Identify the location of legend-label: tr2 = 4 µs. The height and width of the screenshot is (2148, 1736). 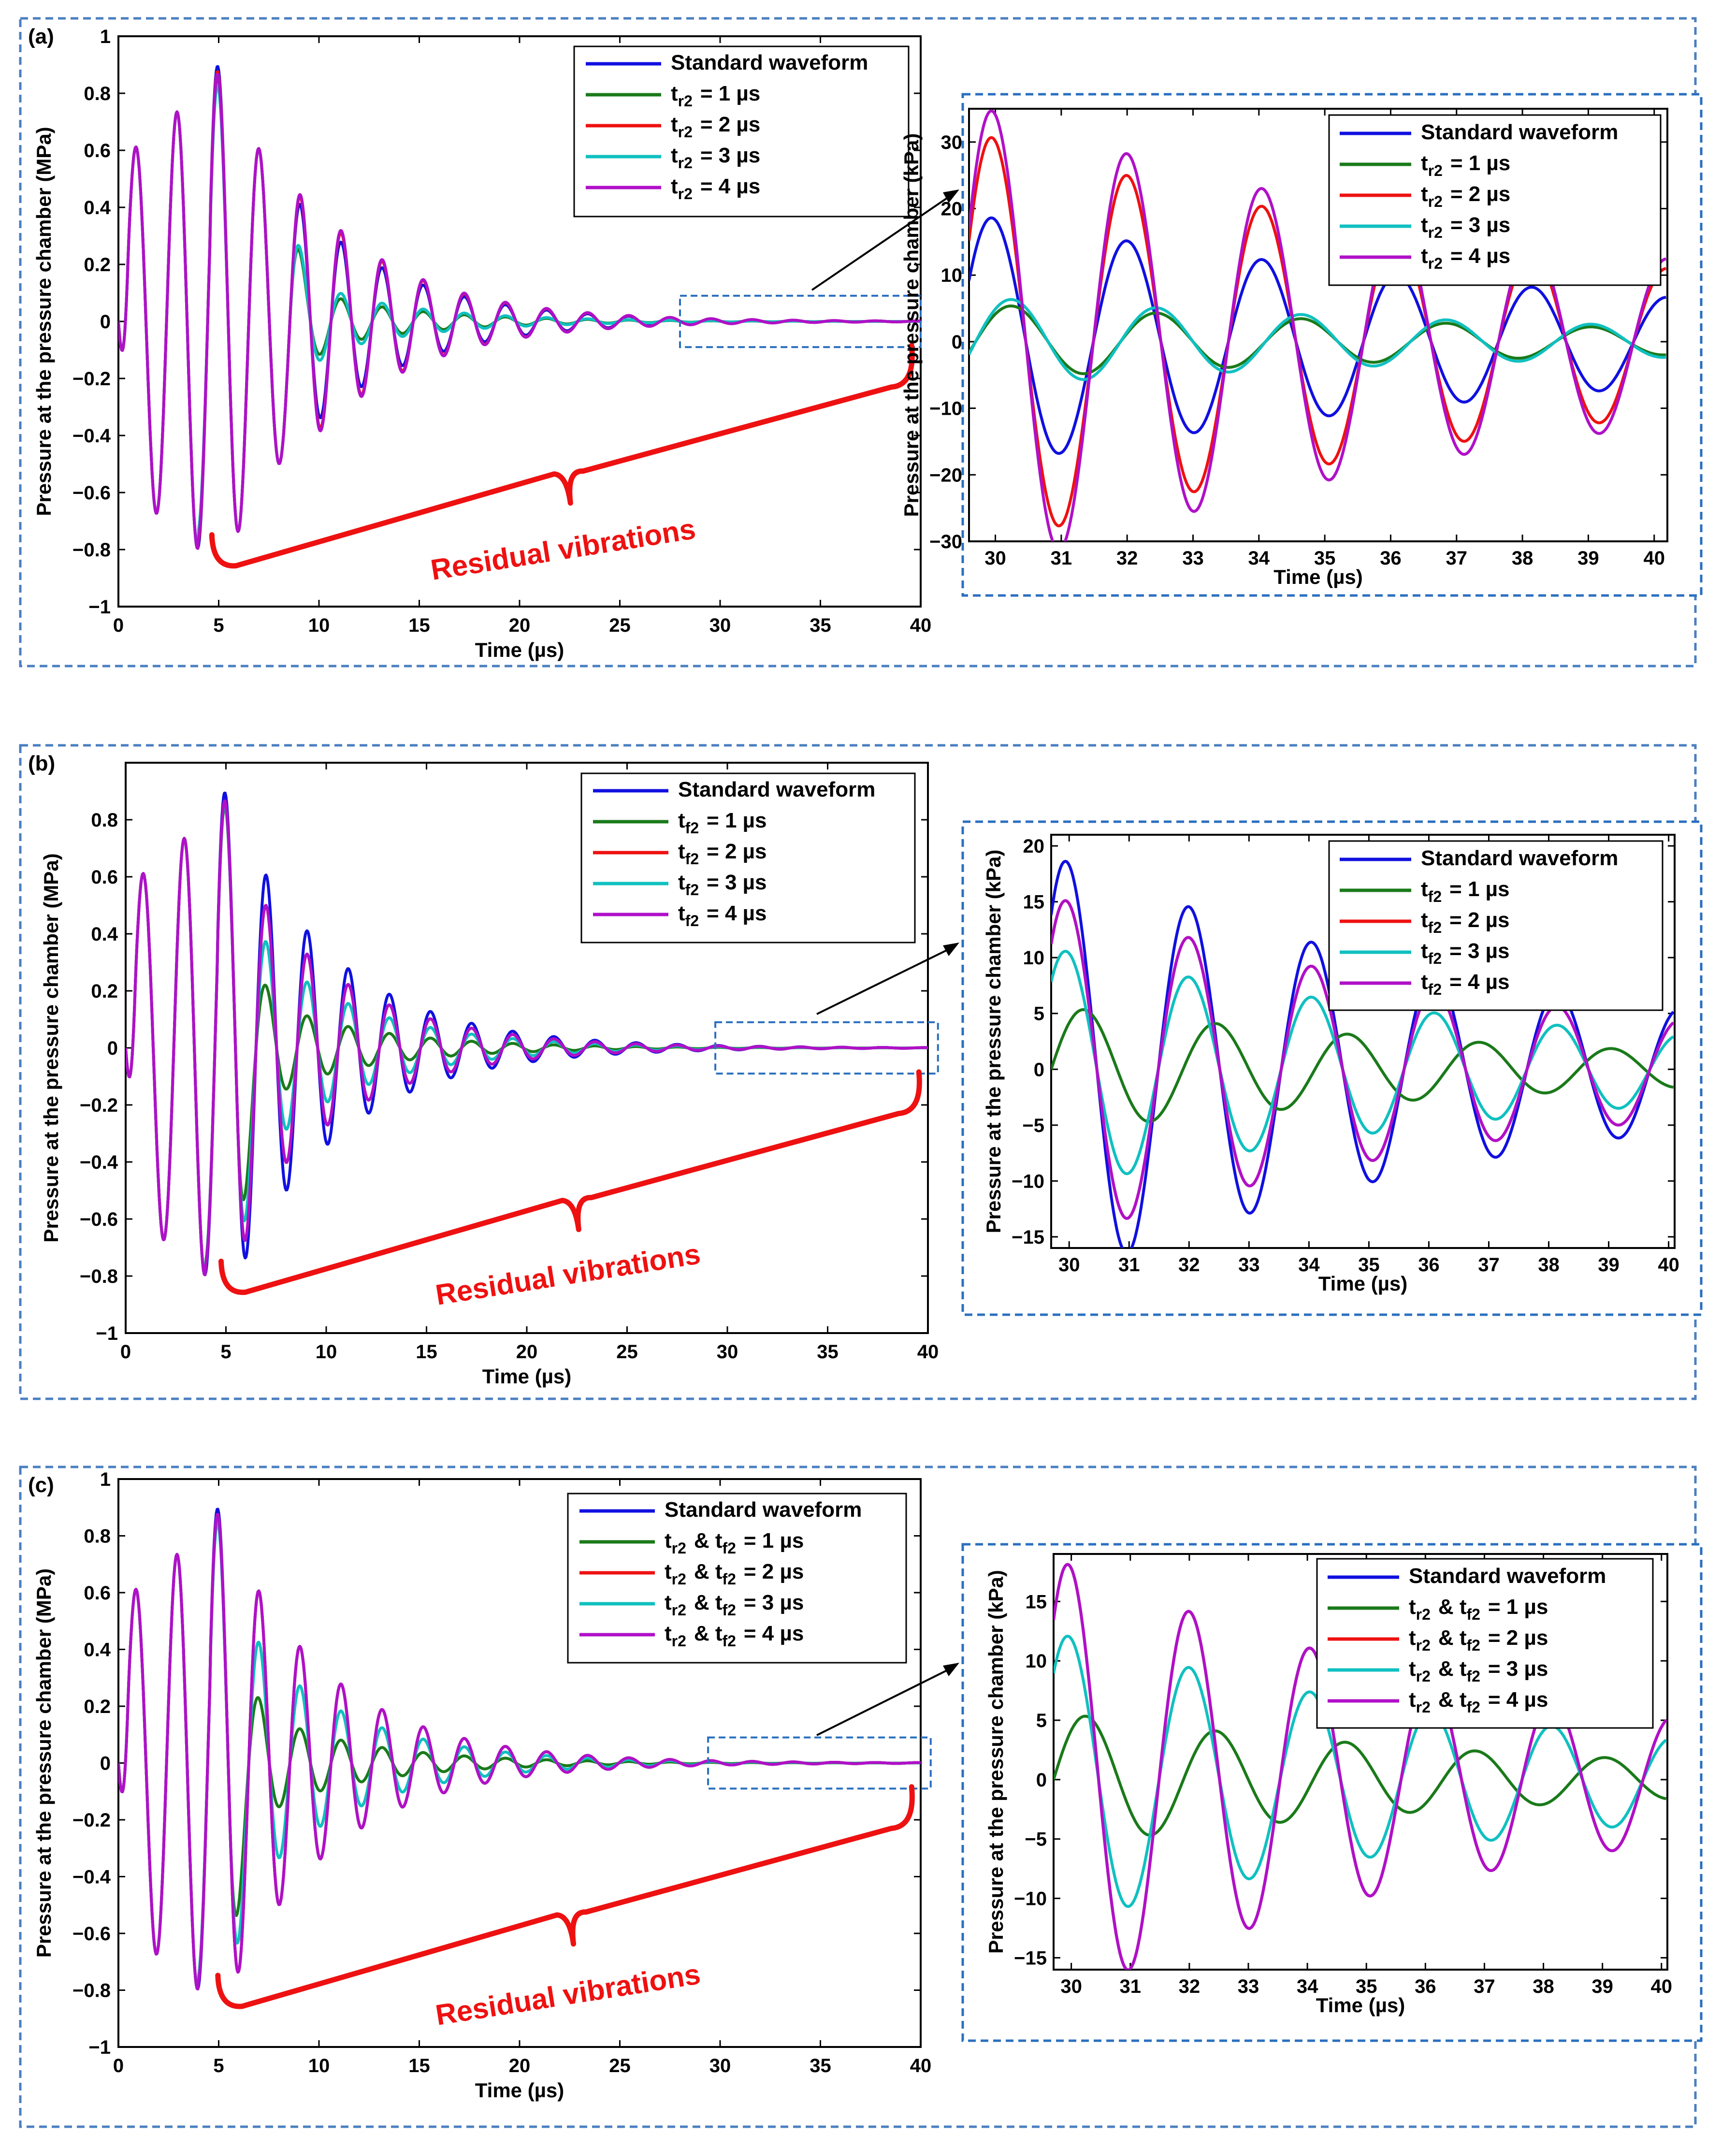
(1465, 258).